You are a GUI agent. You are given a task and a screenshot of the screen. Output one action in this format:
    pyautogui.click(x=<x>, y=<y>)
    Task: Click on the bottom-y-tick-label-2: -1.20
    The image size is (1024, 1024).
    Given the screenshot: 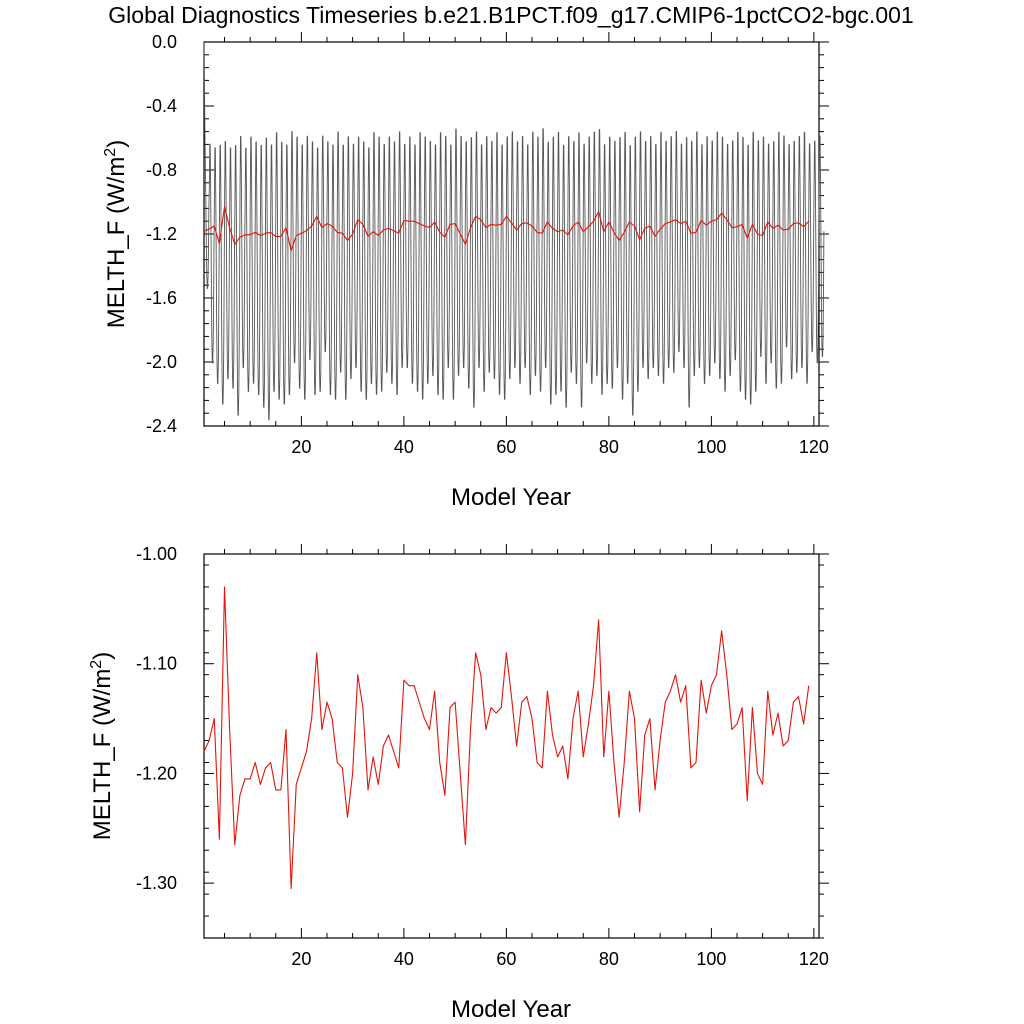 What is the action you would take?
    pyautogui.click(x=156, y=773)
    